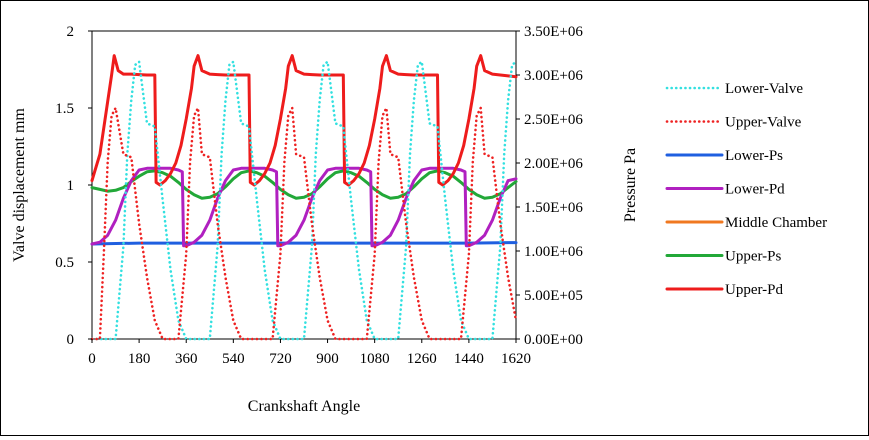 The height and width of the screenshot is (440, 869). I want to click on y-right-tick-label: 2.50E+06, so click(553, 120).